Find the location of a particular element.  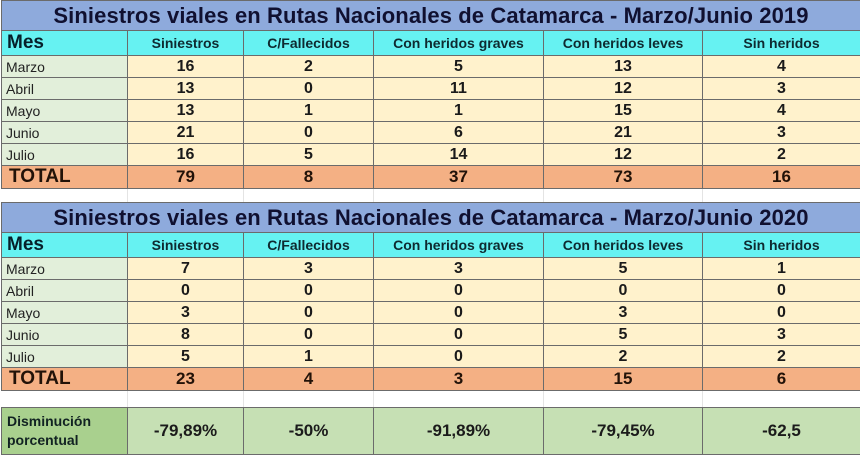

decrease-value: -79,45% is located at coordinates (623, 431).